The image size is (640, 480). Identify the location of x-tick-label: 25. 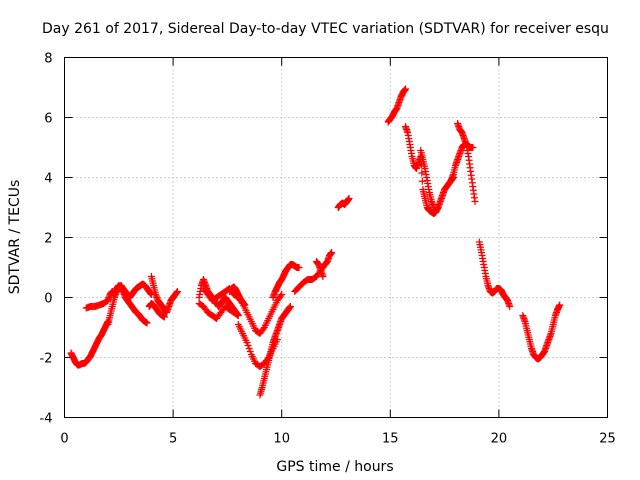
(607, 439).